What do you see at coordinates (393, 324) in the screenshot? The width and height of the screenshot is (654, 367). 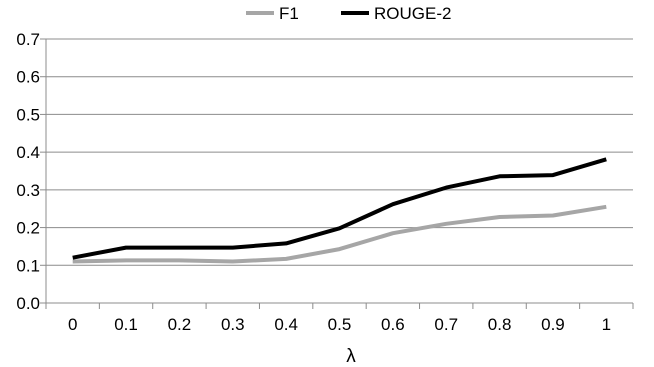 I see `x-tick-label: 0.6` at bounding box center [393, 324].